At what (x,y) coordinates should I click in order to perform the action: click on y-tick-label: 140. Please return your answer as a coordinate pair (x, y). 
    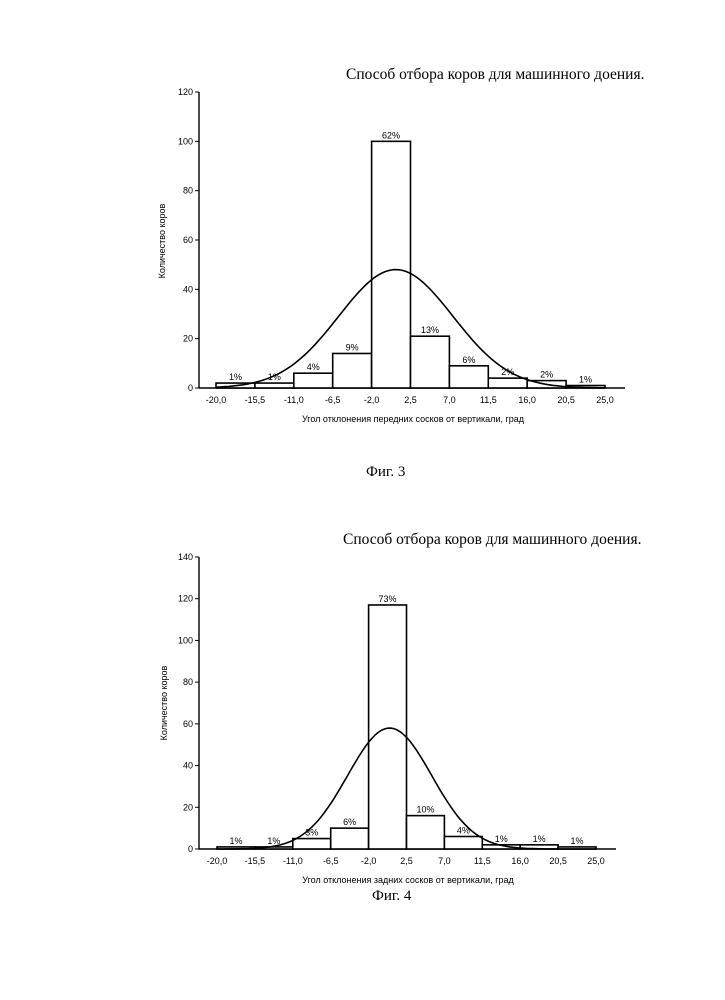
    Looking at the image, I should click on (185, 557).